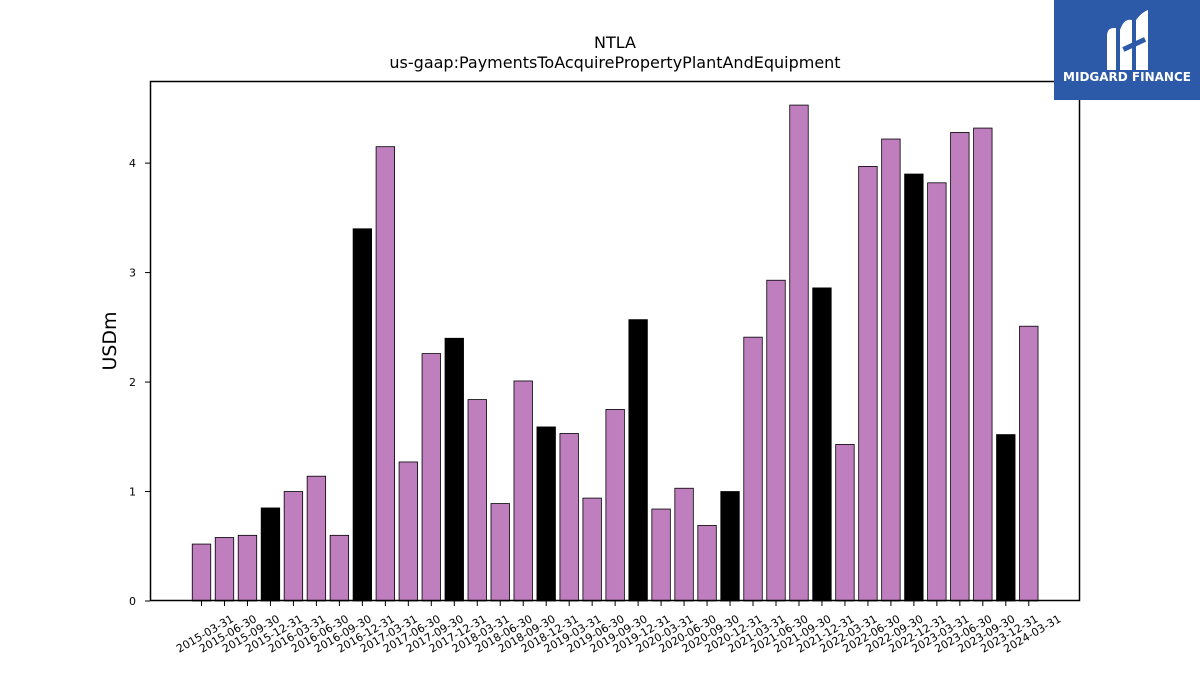  I want to click on y-tick-label: 0, so click(132, 601).